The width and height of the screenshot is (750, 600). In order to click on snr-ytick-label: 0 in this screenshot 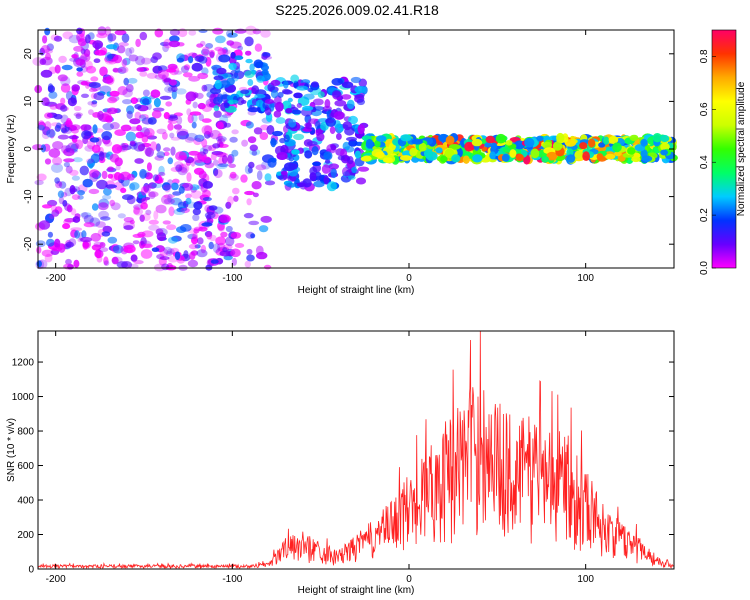, I will do `click(31, 570)`.